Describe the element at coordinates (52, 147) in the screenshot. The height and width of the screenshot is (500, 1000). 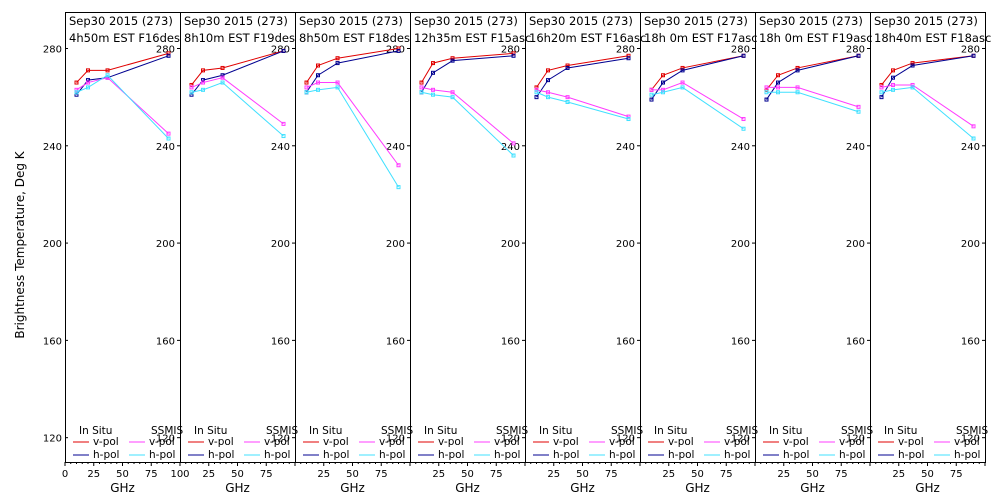
I see `y-tick-label-left: 240` at that location.